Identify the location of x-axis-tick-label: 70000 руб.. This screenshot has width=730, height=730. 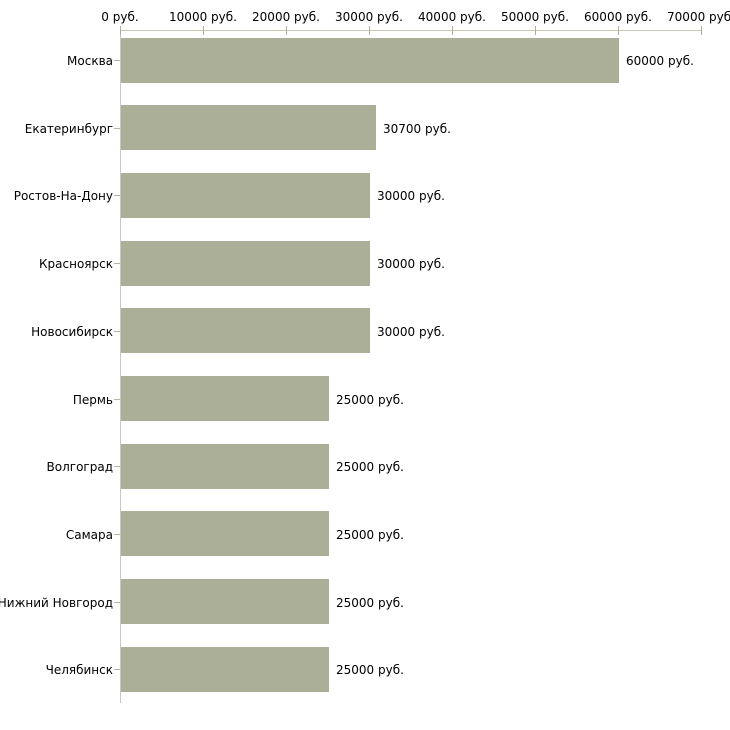
(698, 17).